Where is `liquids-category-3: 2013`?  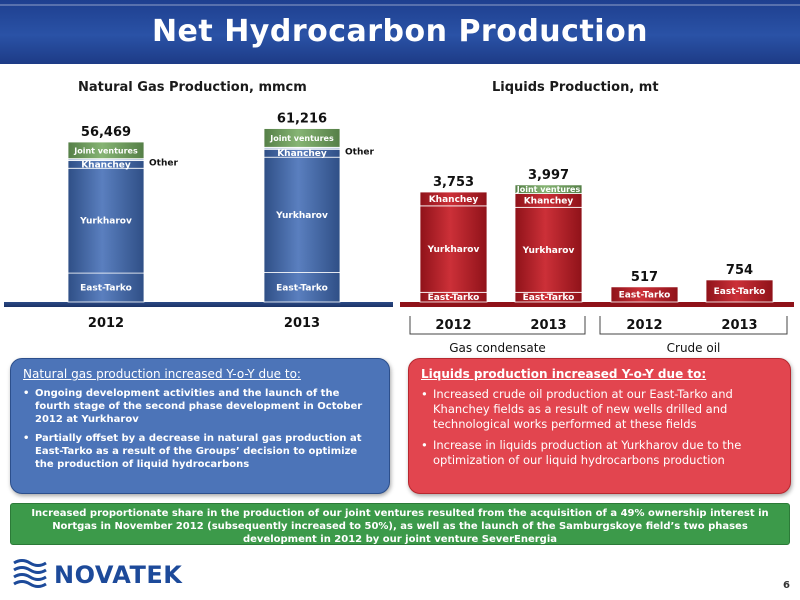
liquids-category-3: 2013 is located at coordinates (739, 325).